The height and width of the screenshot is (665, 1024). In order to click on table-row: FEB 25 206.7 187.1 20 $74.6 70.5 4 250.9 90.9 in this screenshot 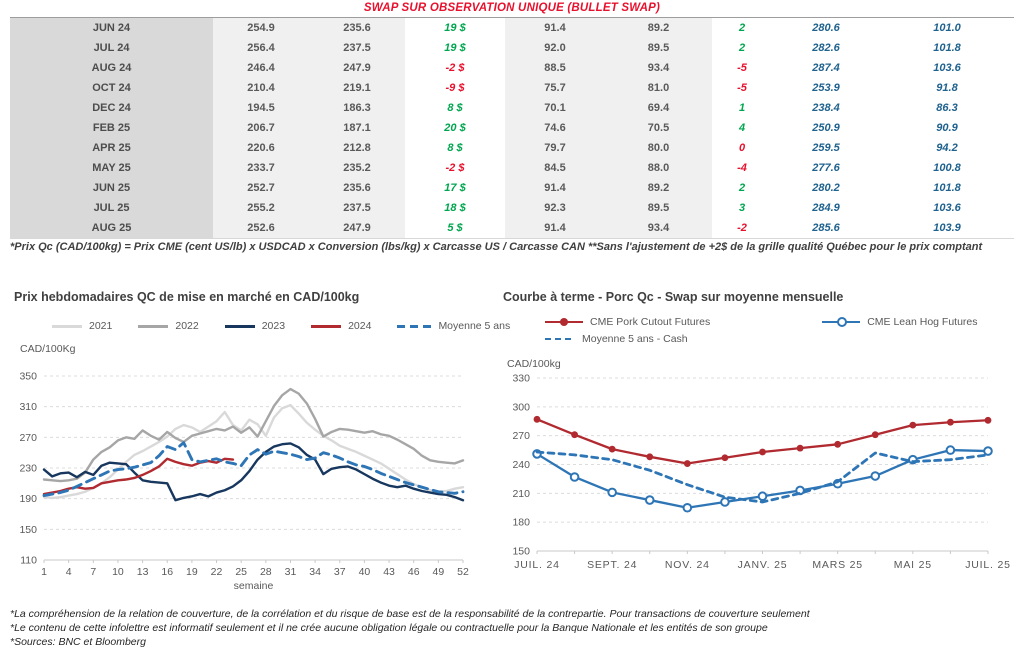, I will do `click(512, 128)`.